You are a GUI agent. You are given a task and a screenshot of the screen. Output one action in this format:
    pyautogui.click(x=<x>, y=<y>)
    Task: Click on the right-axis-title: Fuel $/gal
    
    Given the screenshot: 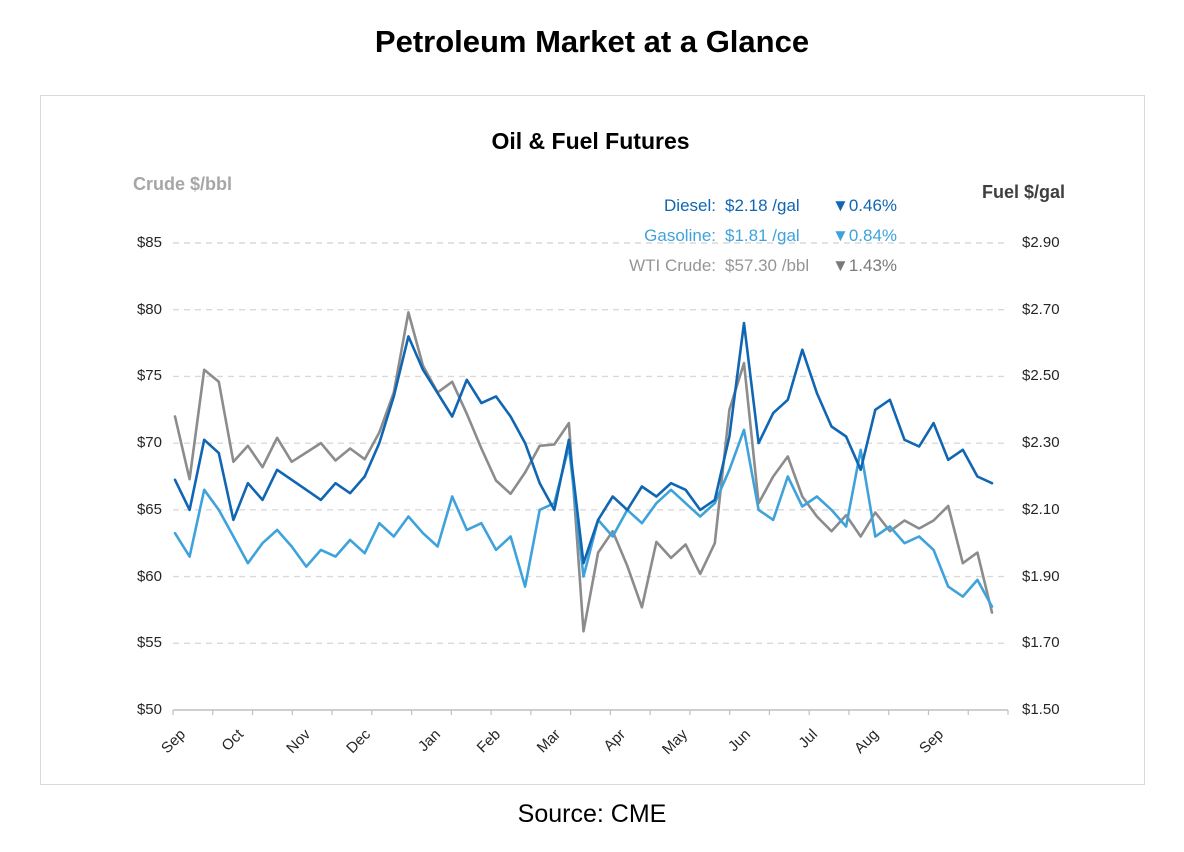 What is the action you would take?
    pyautogui.click(x=1023, y=192)
    